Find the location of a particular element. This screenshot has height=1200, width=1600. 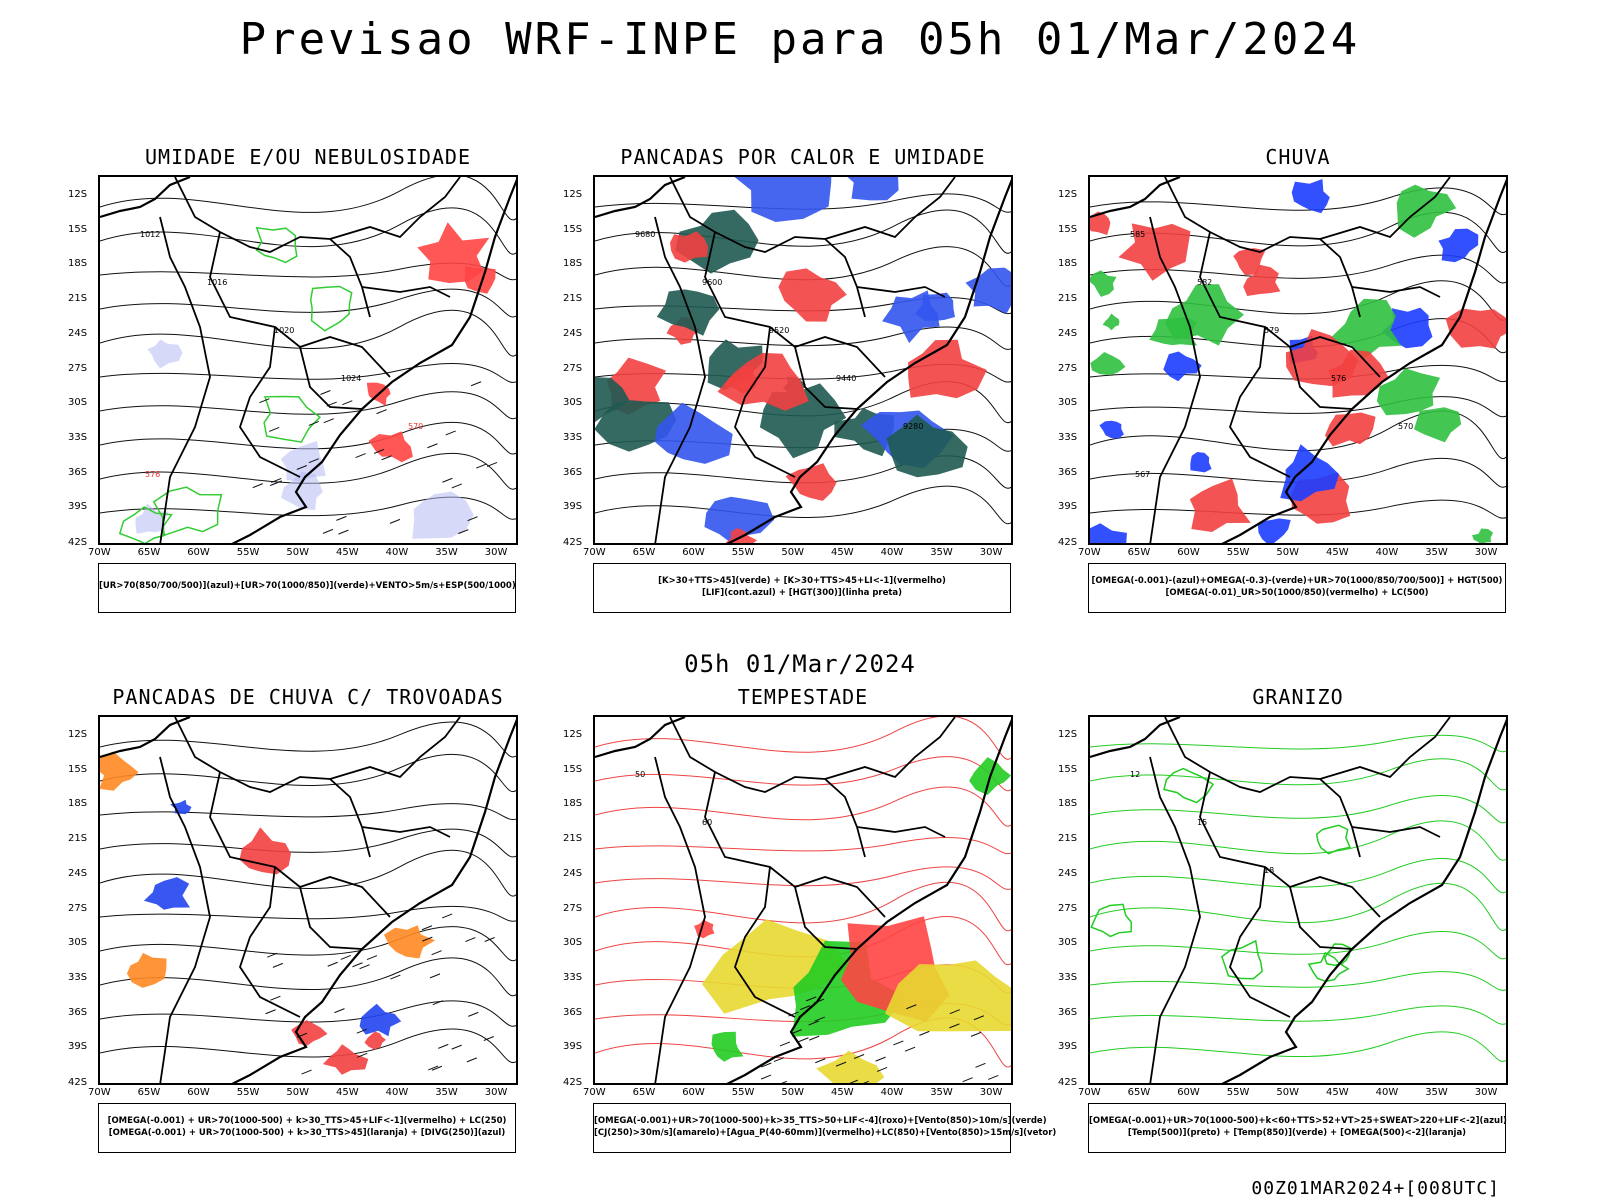

latitude-tick-label: 15S is located at coordinates (573, 769).